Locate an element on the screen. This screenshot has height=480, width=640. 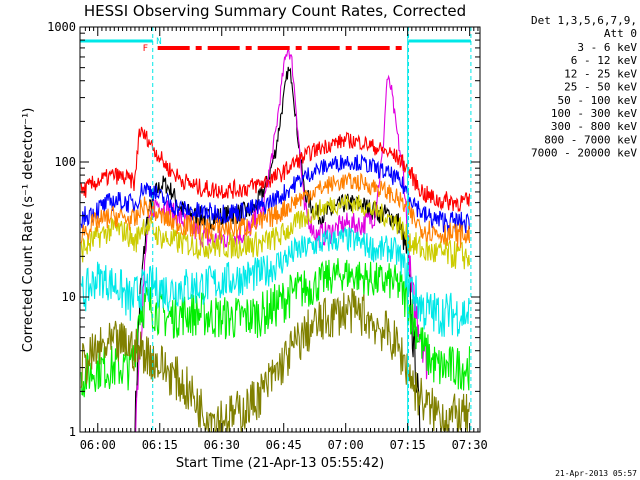
x-tick-label: 06:15 is located at coordinates (160, 445).